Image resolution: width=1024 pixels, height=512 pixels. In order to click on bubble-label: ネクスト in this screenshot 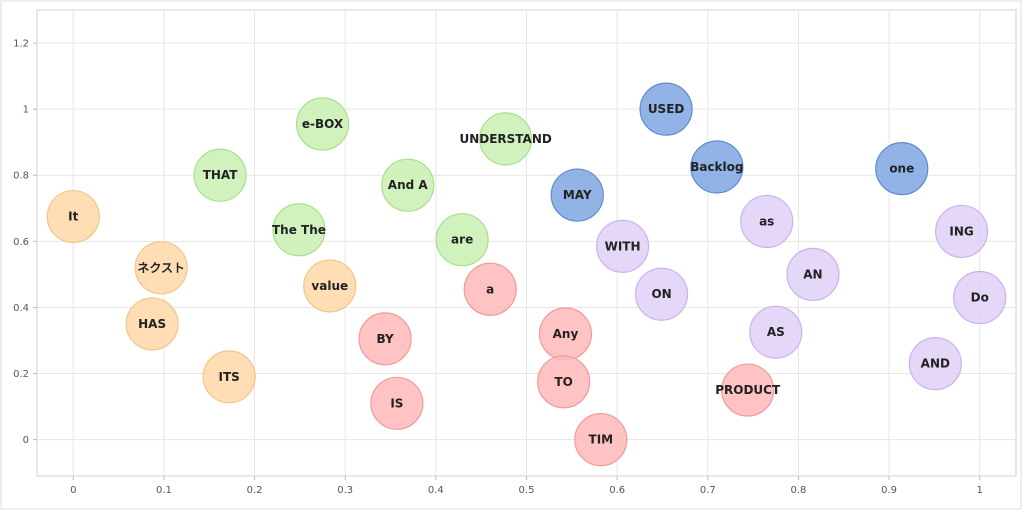, I will do `click(161, 268)`.